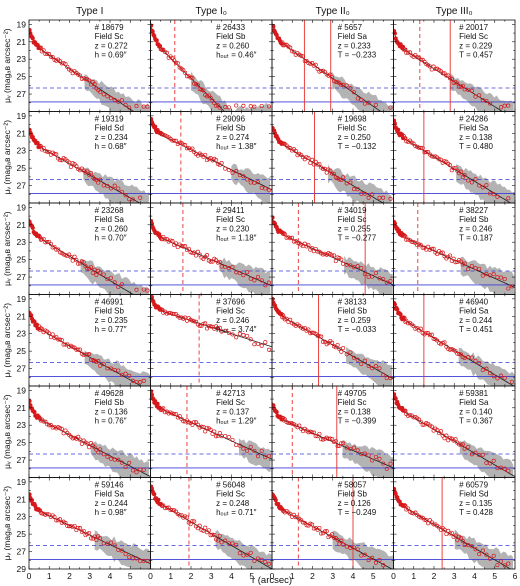 The image size is (520, 586). I want to click on column-title: Type II₀, so click(333, 11).